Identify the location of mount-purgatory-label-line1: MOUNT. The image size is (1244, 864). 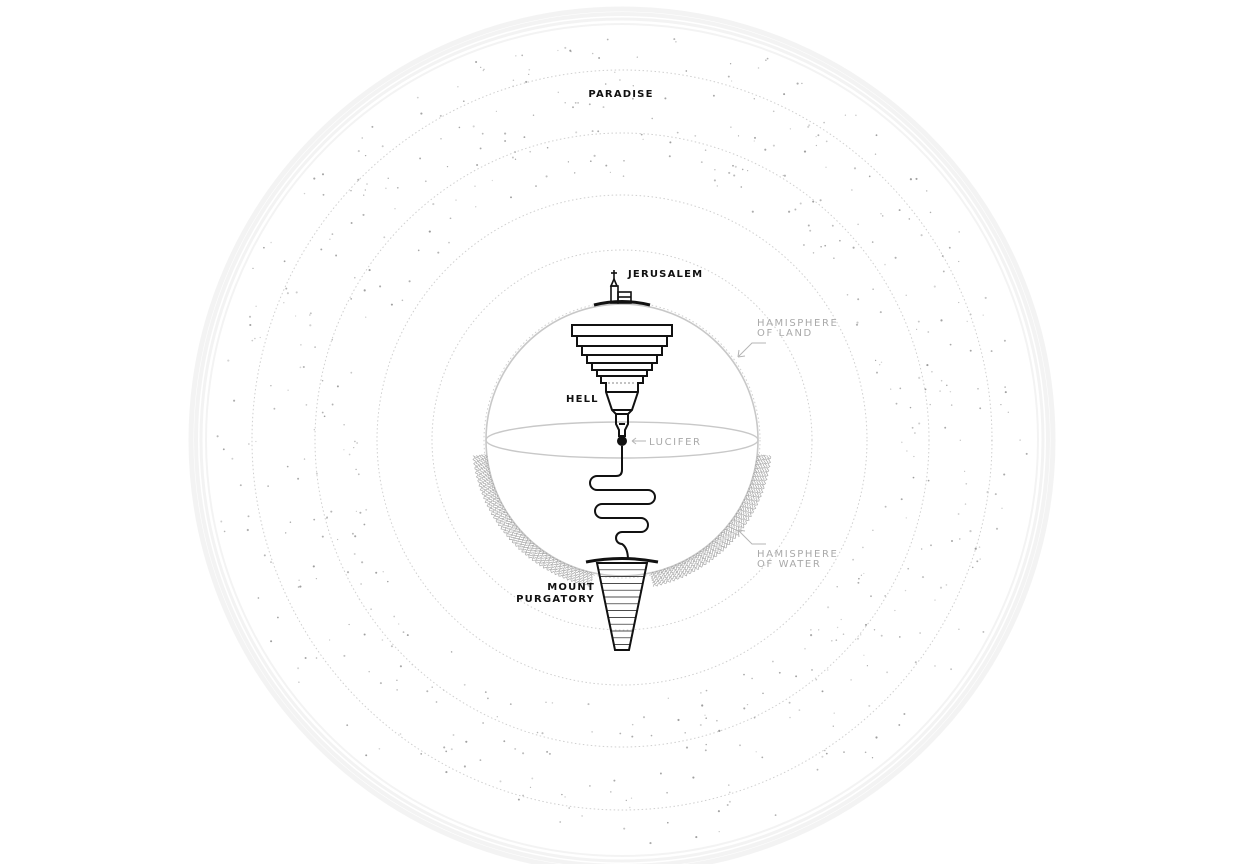
(571, 587).